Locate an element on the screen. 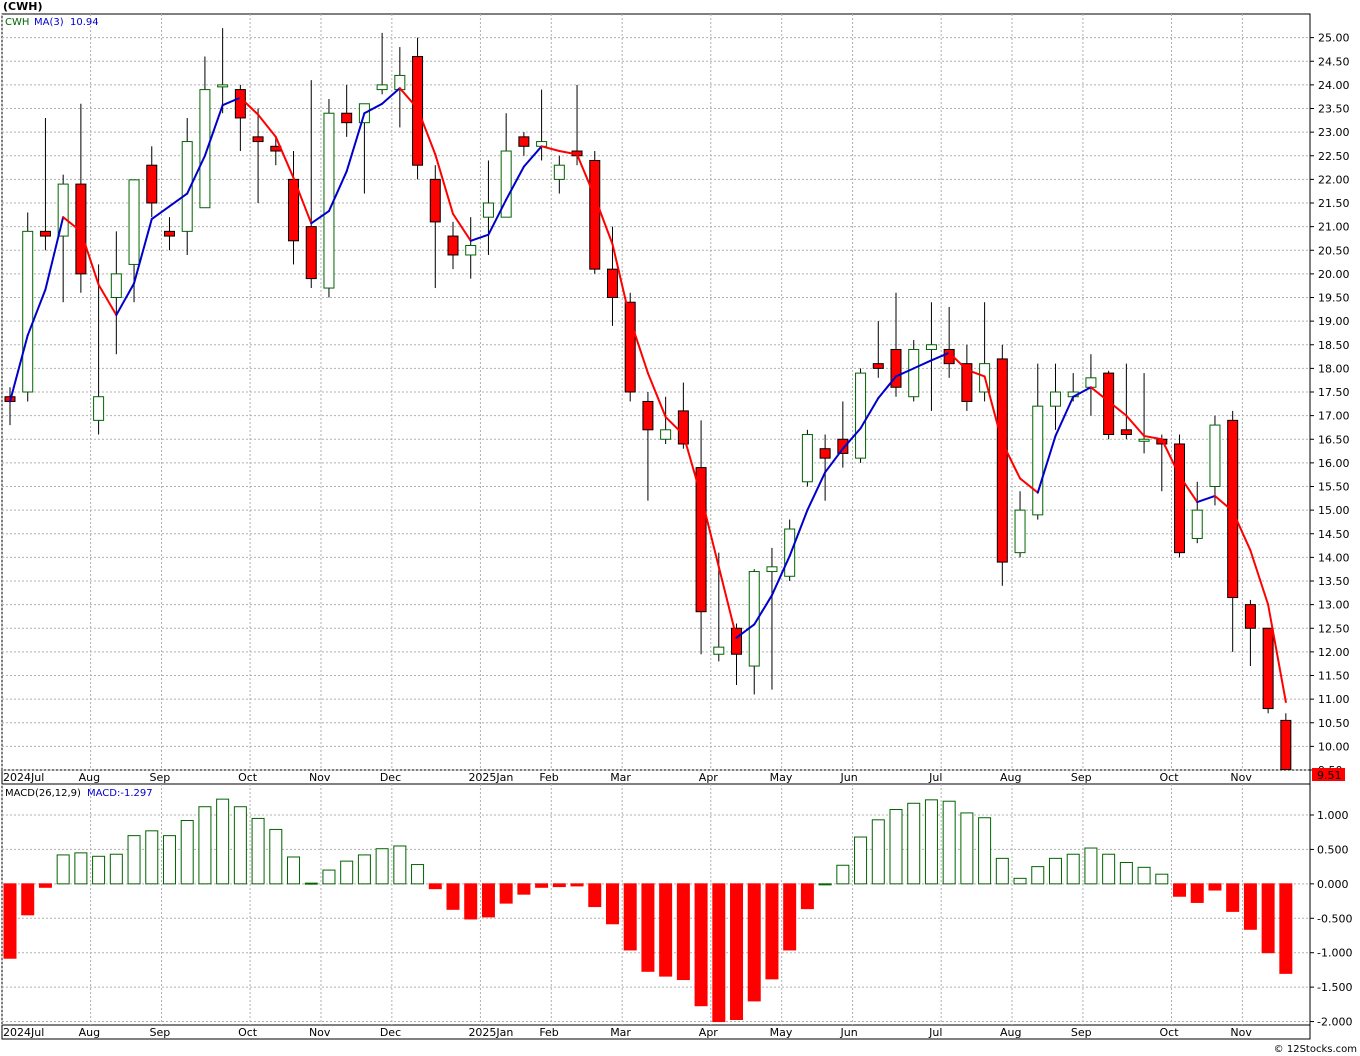 The width and height of the screenshot is (1360, 1056). last-price-tag-box is located at coordinates (1328, 774).